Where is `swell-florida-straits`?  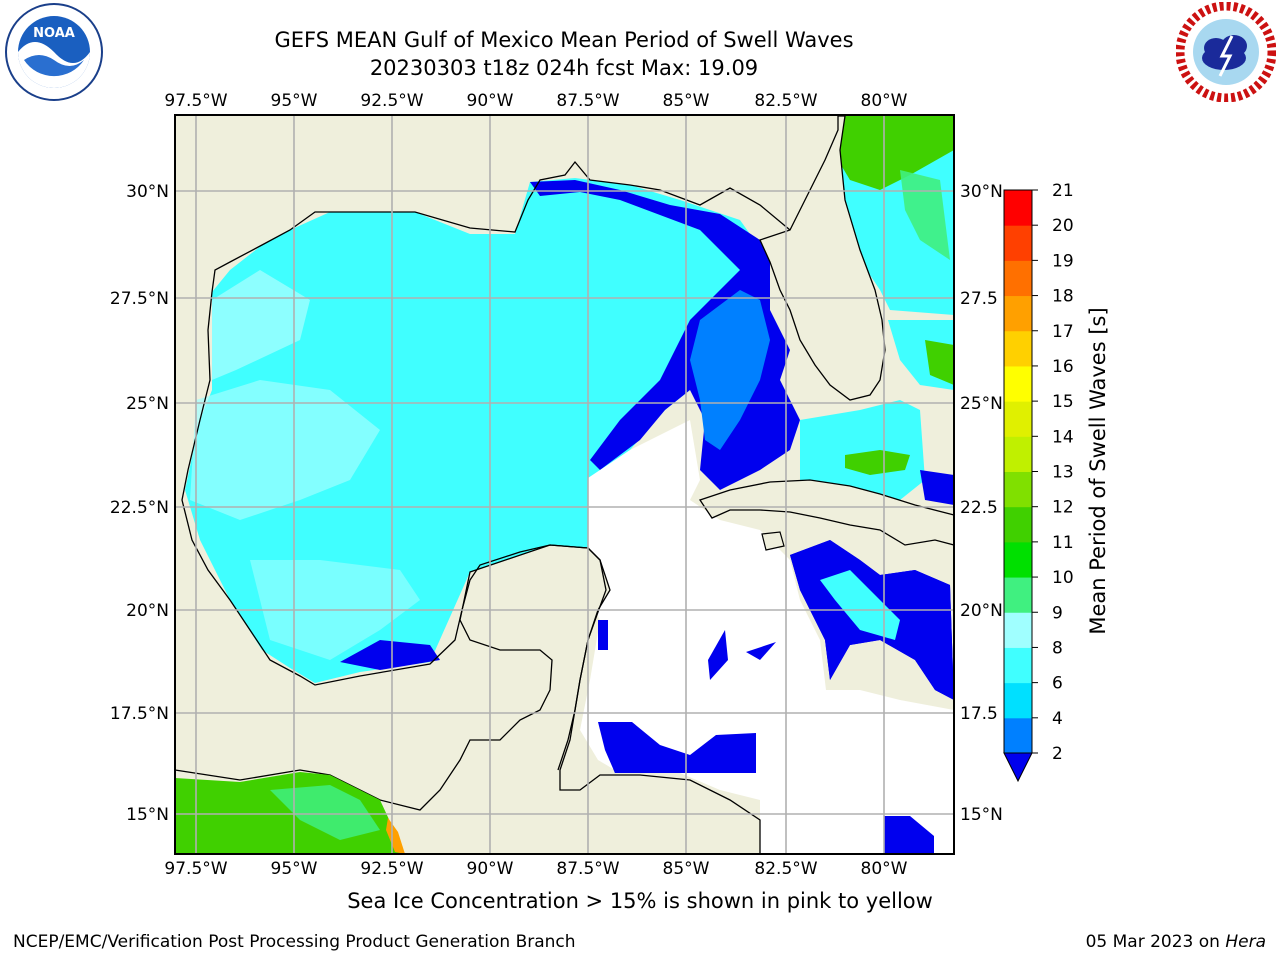 swell-florida-straits is located at coordinates (862, 450).